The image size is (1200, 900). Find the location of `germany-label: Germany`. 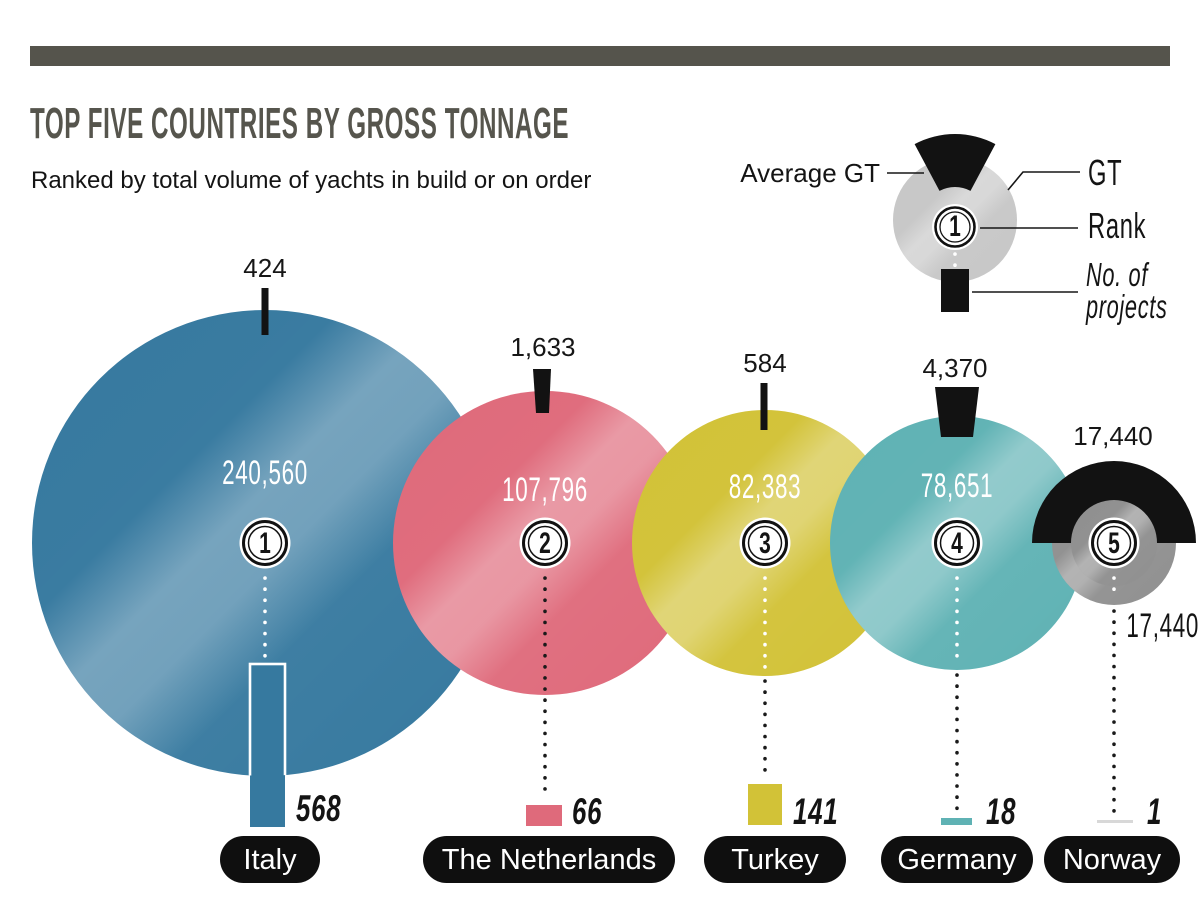

germany-label: Germany is located at coordinates (957, 860).